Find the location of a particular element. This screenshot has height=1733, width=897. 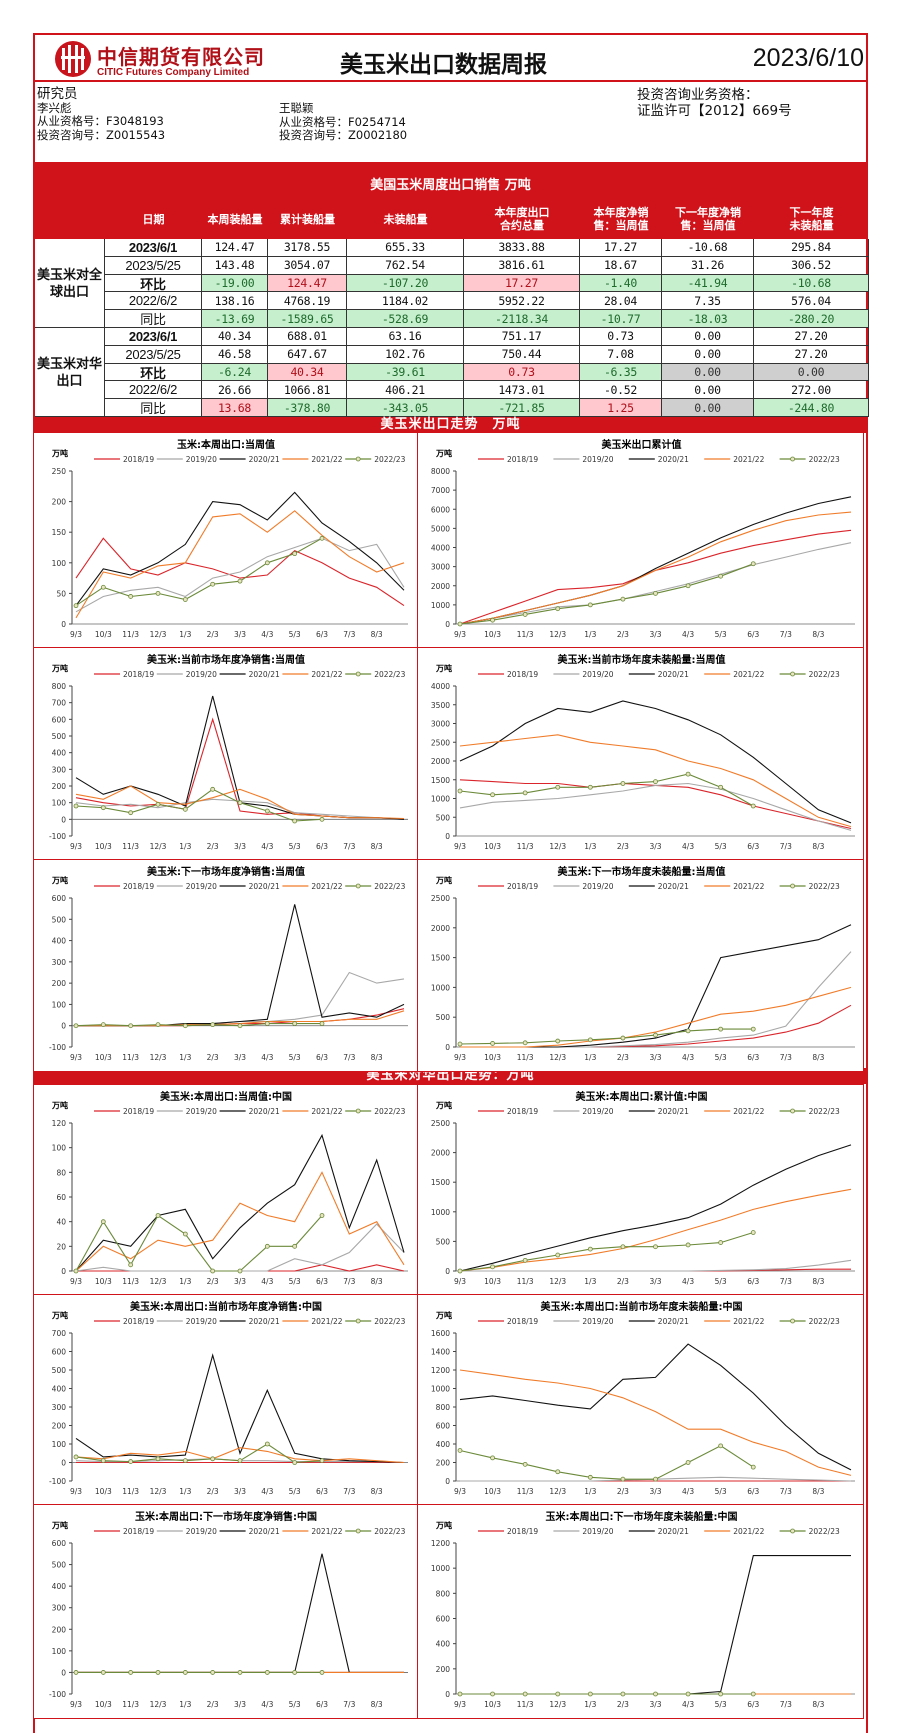

table-cell: -721.85 is located at coordinates (522, 407).